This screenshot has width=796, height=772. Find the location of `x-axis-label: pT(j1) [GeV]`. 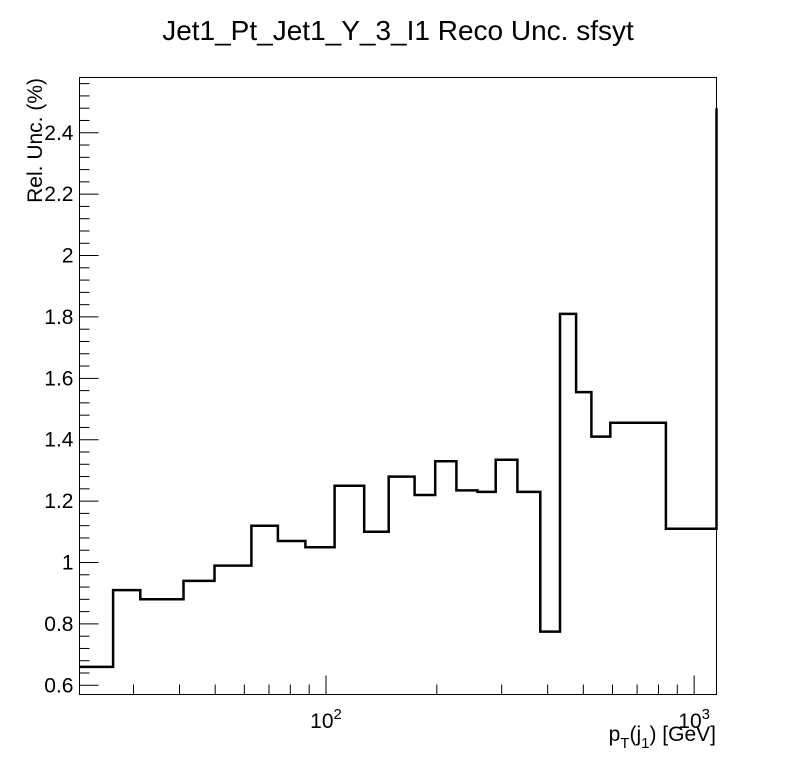

x-axis-label: pT(j1) [GeV] is located at coordinates (662, 737).